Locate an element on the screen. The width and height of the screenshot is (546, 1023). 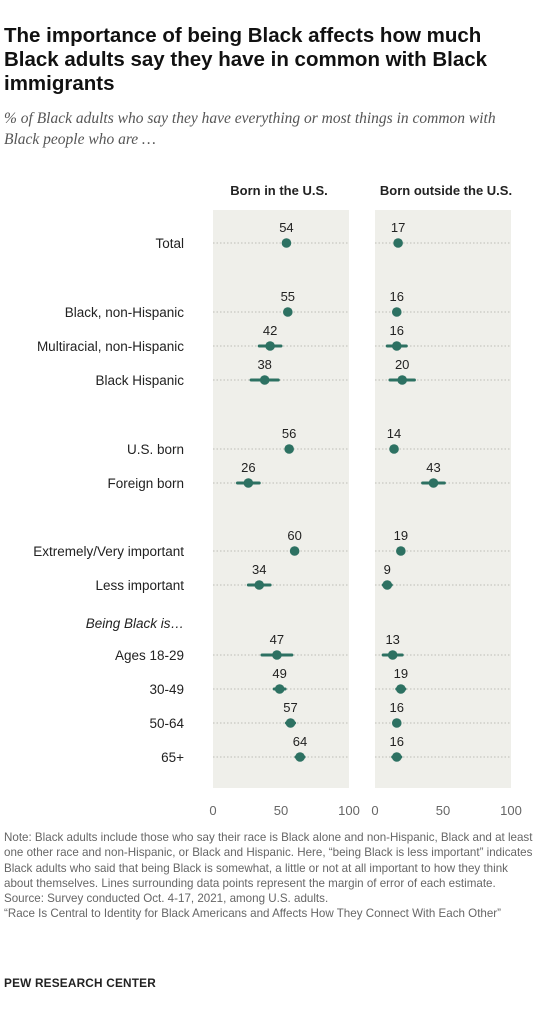
data-label: 42 is located at coordinates (270, 330).